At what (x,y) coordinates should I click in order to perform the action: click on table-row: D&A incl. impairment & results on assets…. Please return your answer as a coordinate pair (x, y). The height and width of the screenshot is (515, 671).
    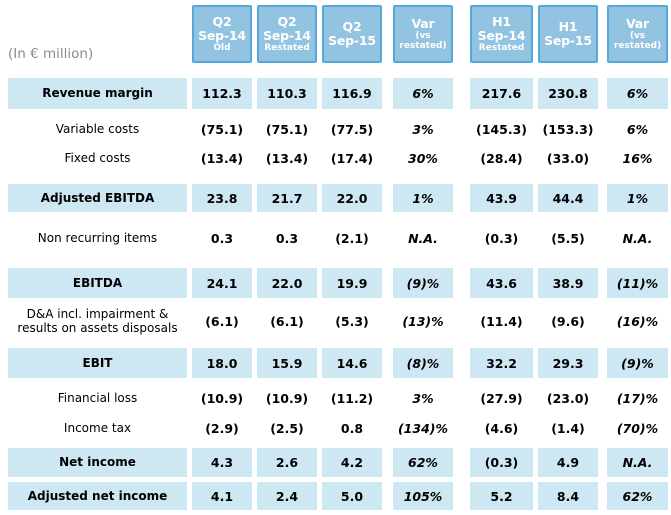
    Looking at the image, I should click on (338, 321).